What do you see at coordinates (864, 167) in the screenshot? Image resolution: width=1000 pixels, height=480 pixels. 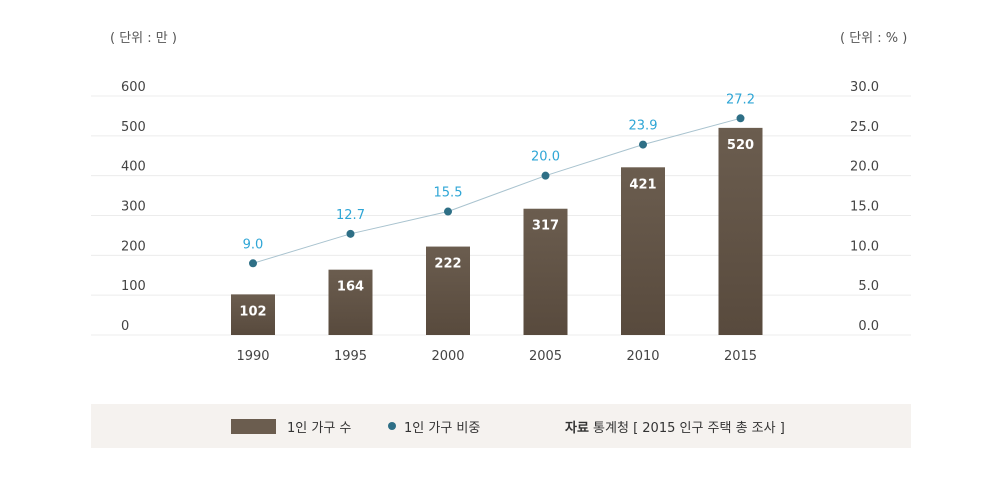 I see `right-tick-label: 20.0` at bounding box center [864, 167].